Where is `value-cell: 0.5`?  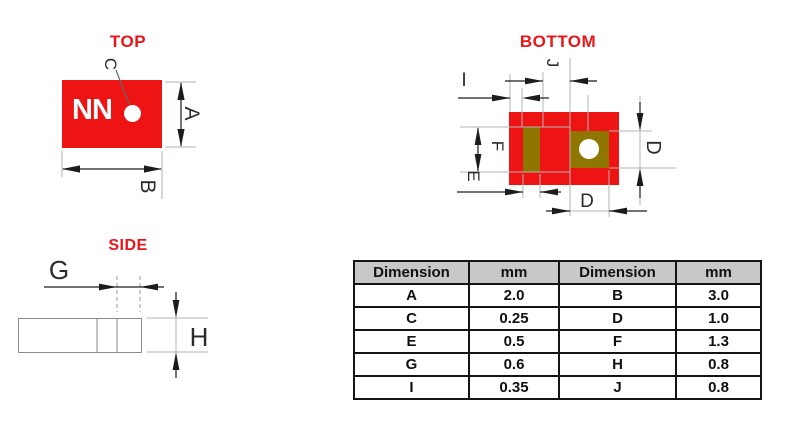 value-cell: 0.5 is located at coordinates (514, 341).